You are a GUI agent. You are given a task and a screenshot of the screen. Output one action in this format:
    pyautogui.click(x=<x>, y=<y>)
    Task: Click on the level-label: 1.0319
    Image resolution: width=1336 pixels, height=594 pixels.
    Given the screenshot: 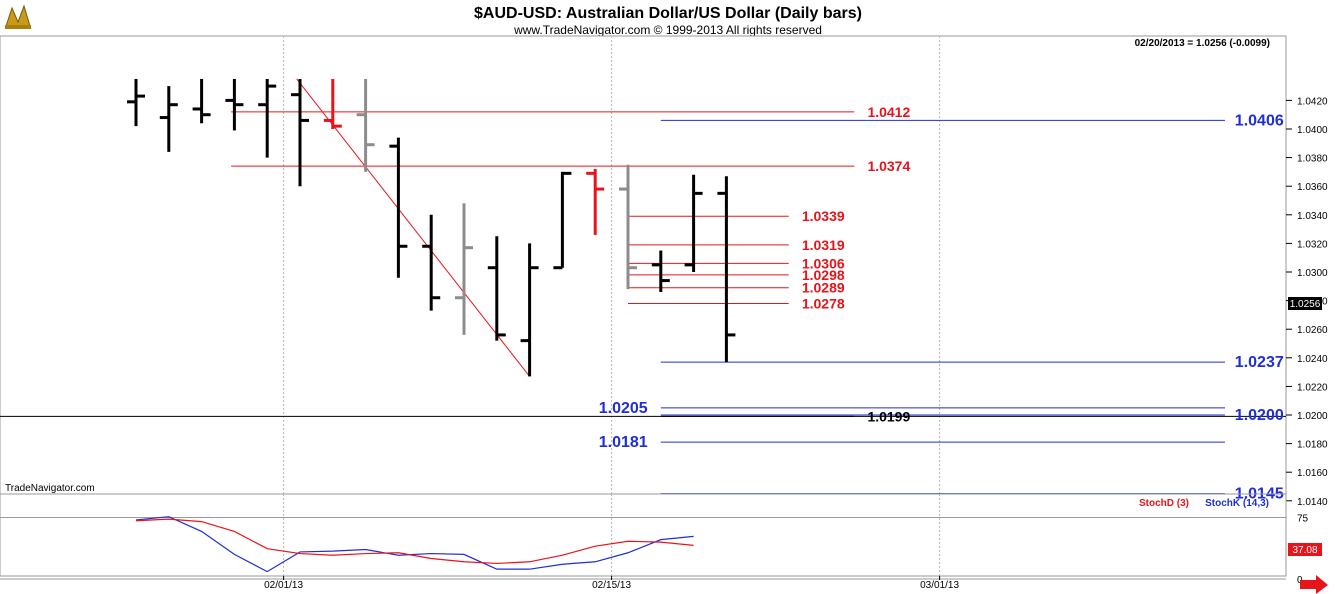 What is the action you would take?
    pyautogui.click(x=823, y=245)
    